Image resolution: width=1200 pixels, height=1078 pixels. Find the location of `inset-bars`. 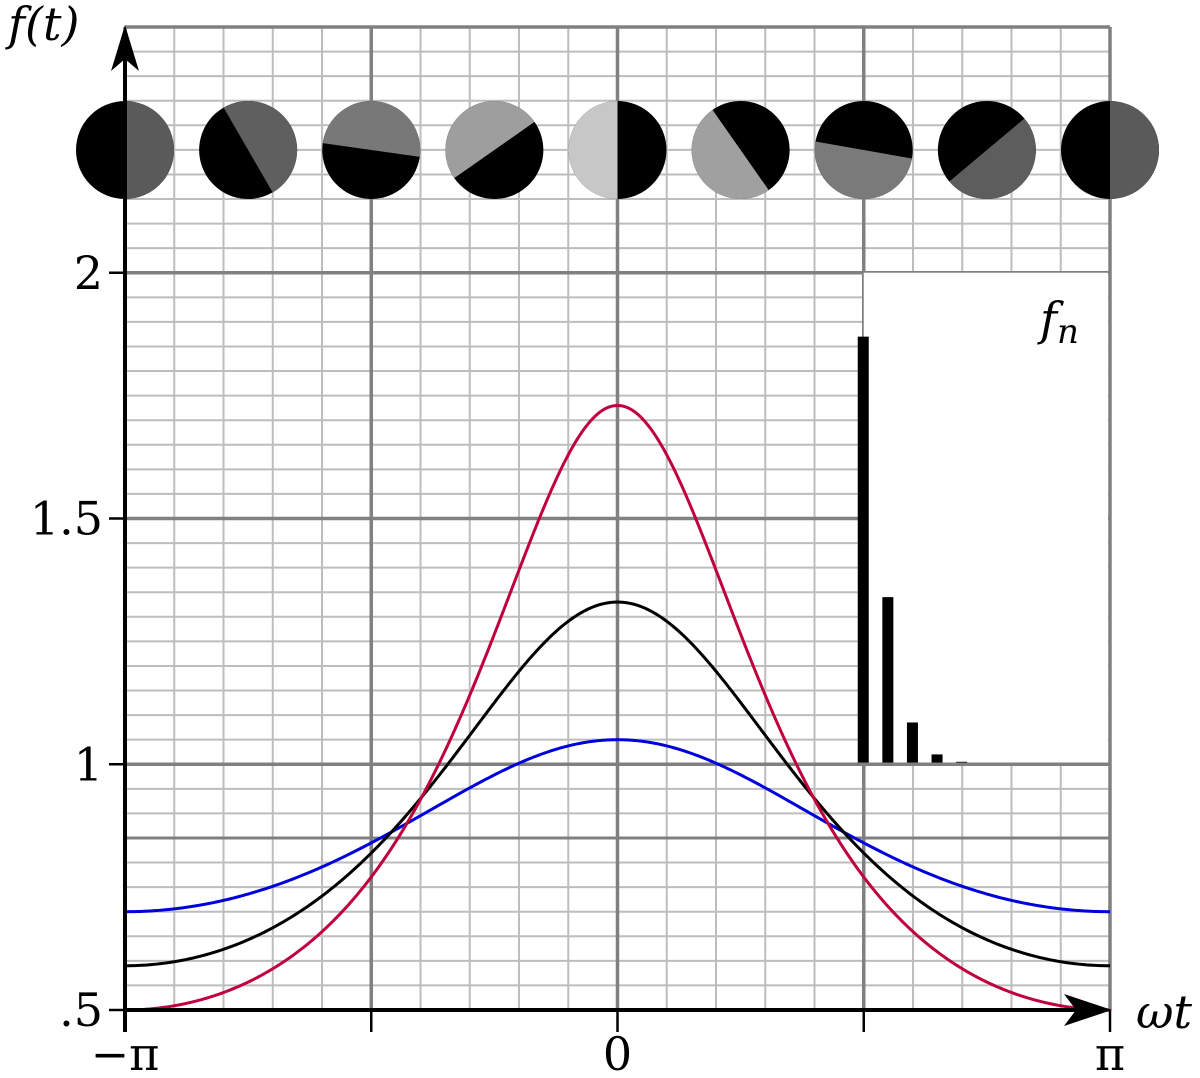

inset-bars is located at coordinates (982, 551).